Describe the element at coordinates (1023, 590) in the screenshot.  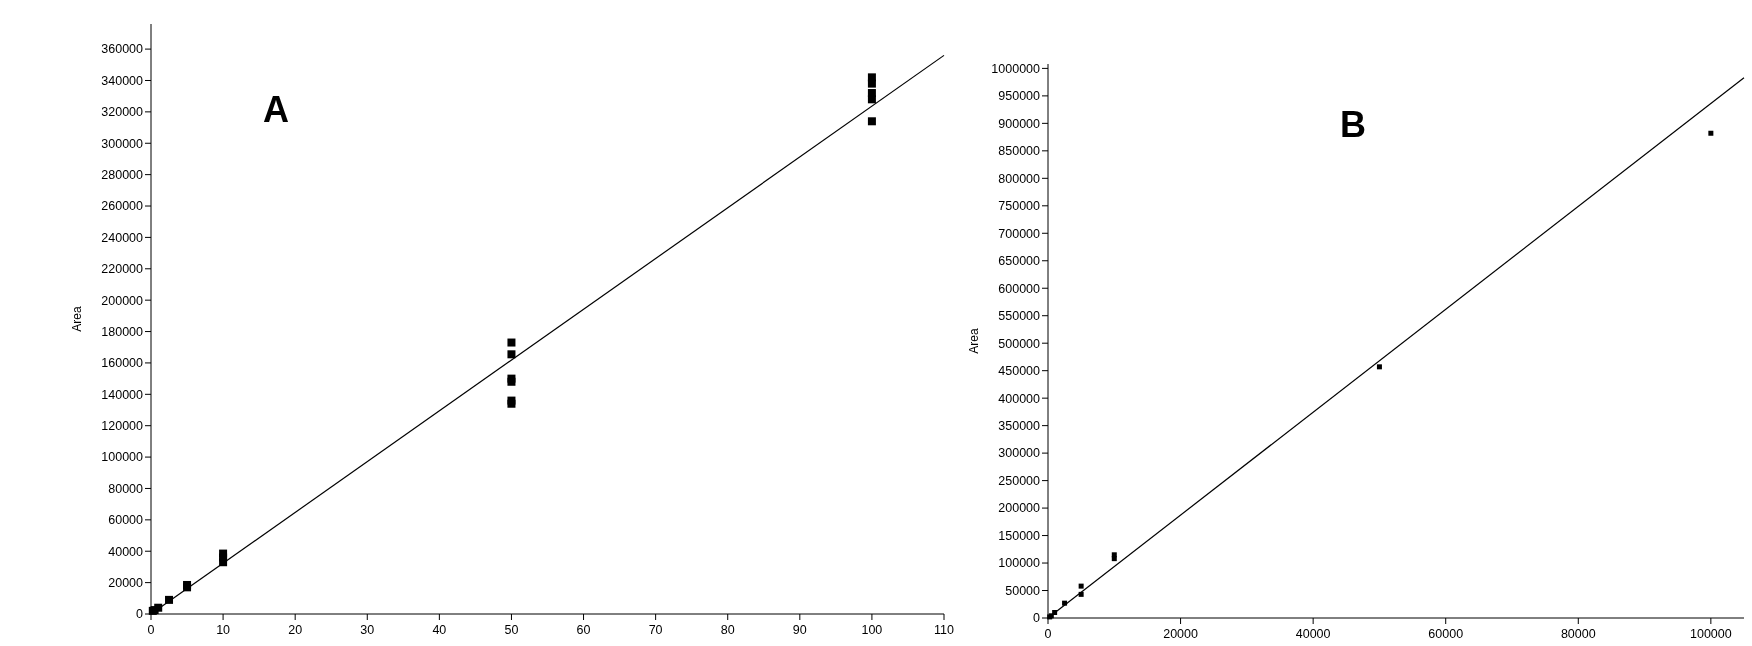
I see `y-tick-label: 50000` at that location.